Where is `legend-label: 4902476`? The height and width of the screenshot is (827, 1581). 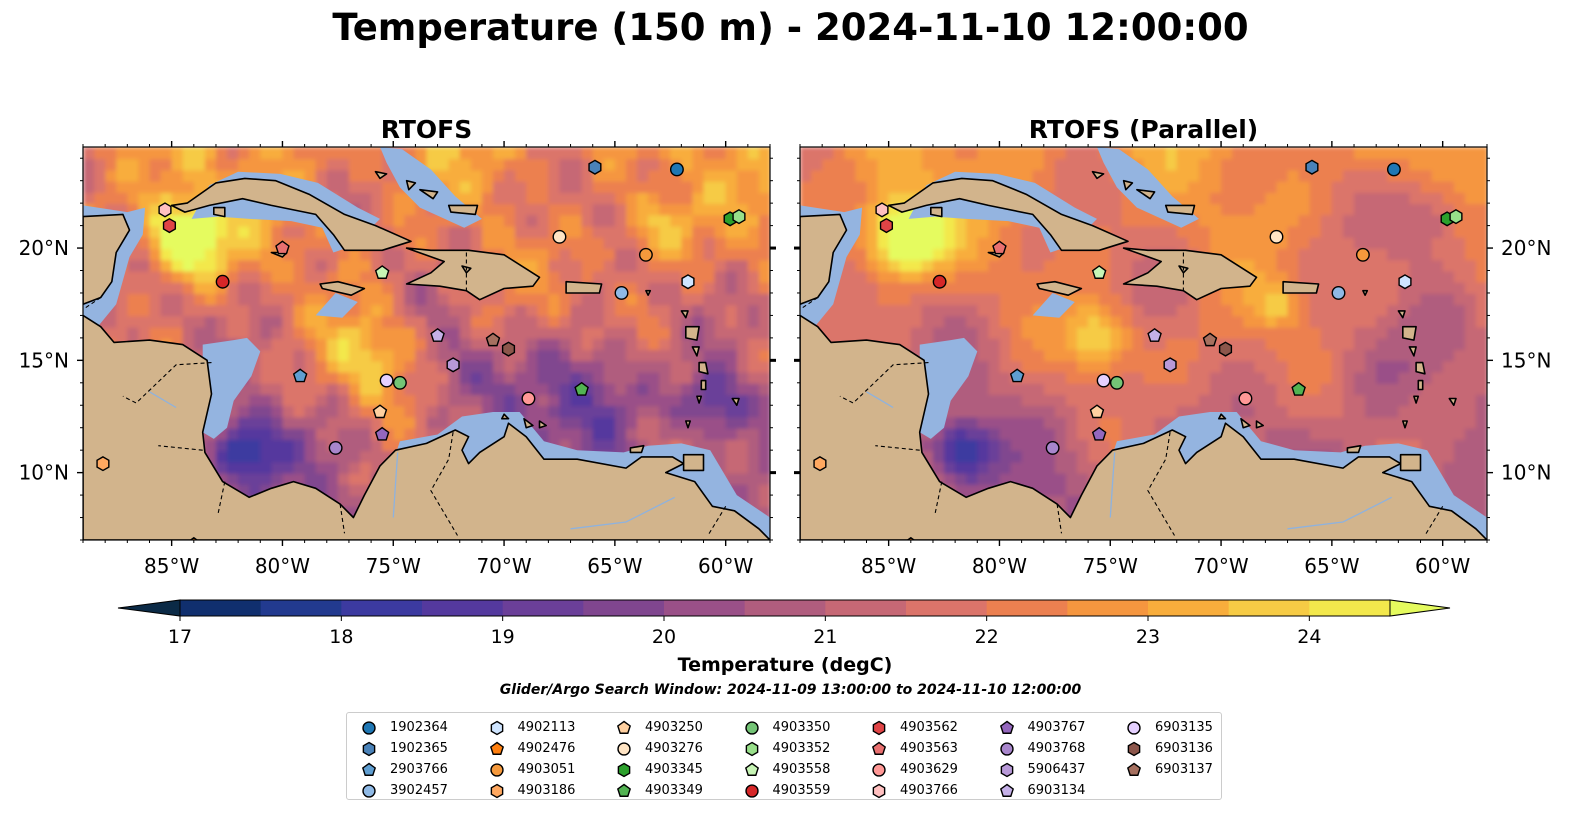 legend-label: 4902476 is located at coordinates (546, 748).